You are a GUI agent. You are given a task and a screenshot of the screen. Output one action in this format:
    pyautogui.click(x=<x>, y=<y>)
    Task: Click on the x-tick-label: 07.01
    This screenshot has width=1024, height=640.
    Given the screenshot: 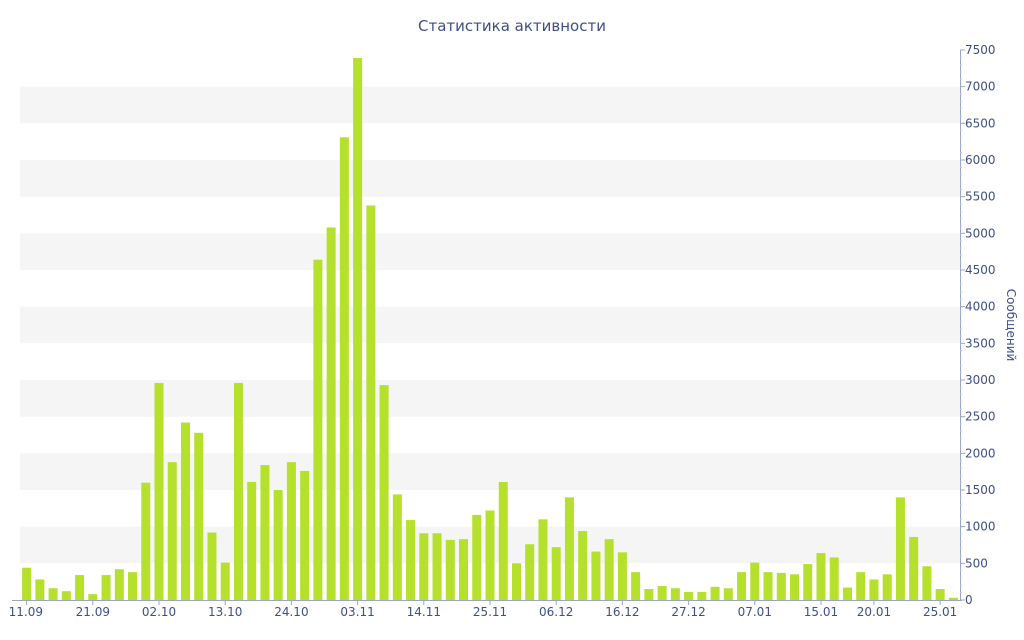 What is the action you would take?
    pyautogui.click(x=755, y=612)
    